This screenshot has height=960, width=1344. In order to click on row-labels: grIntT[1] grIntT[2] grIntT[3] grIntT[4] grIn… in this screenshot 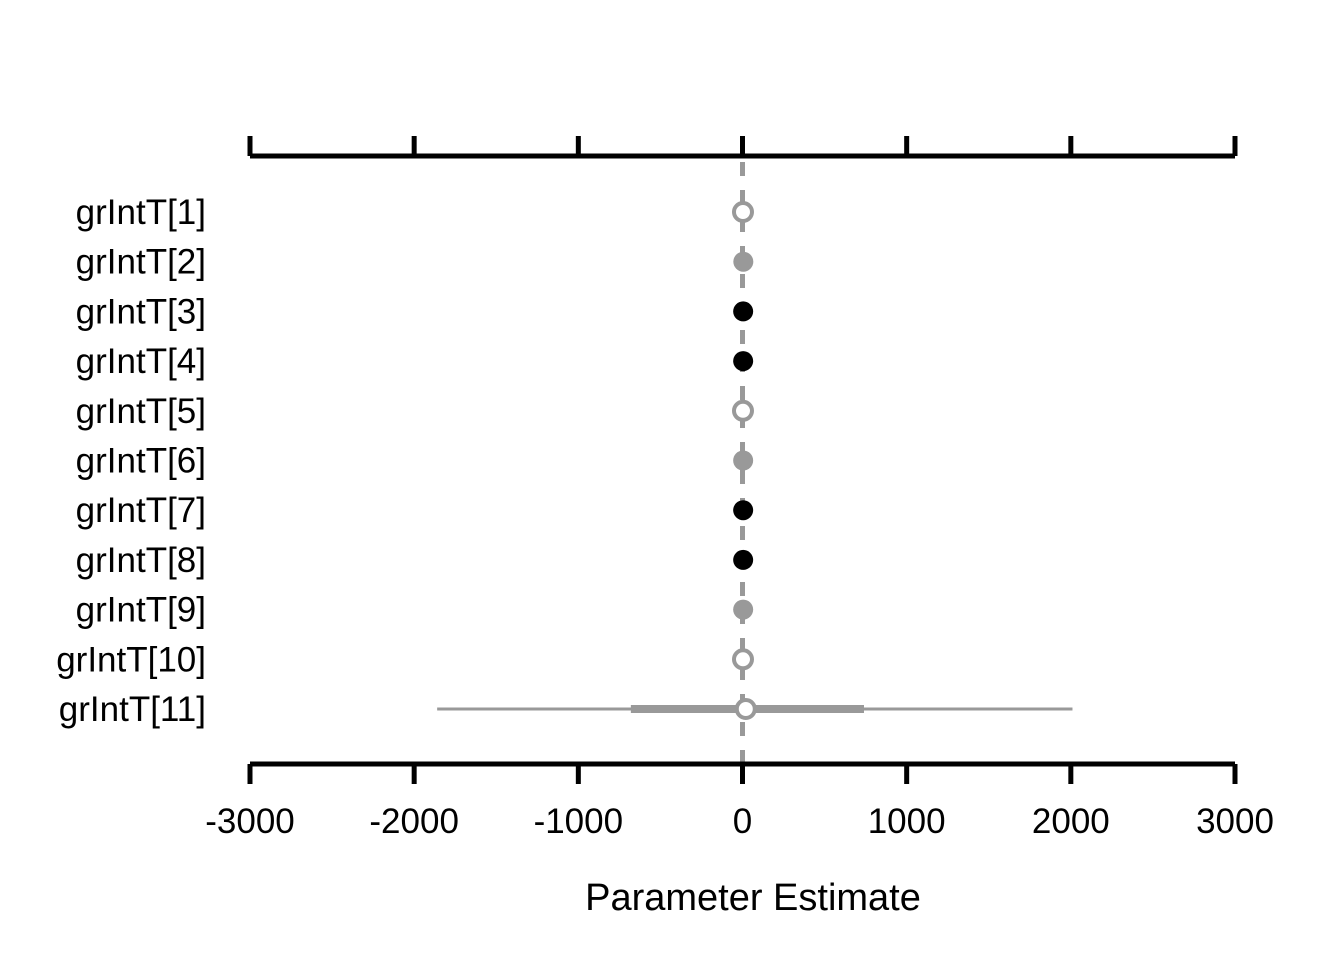, I will do `click(131, 461)`.